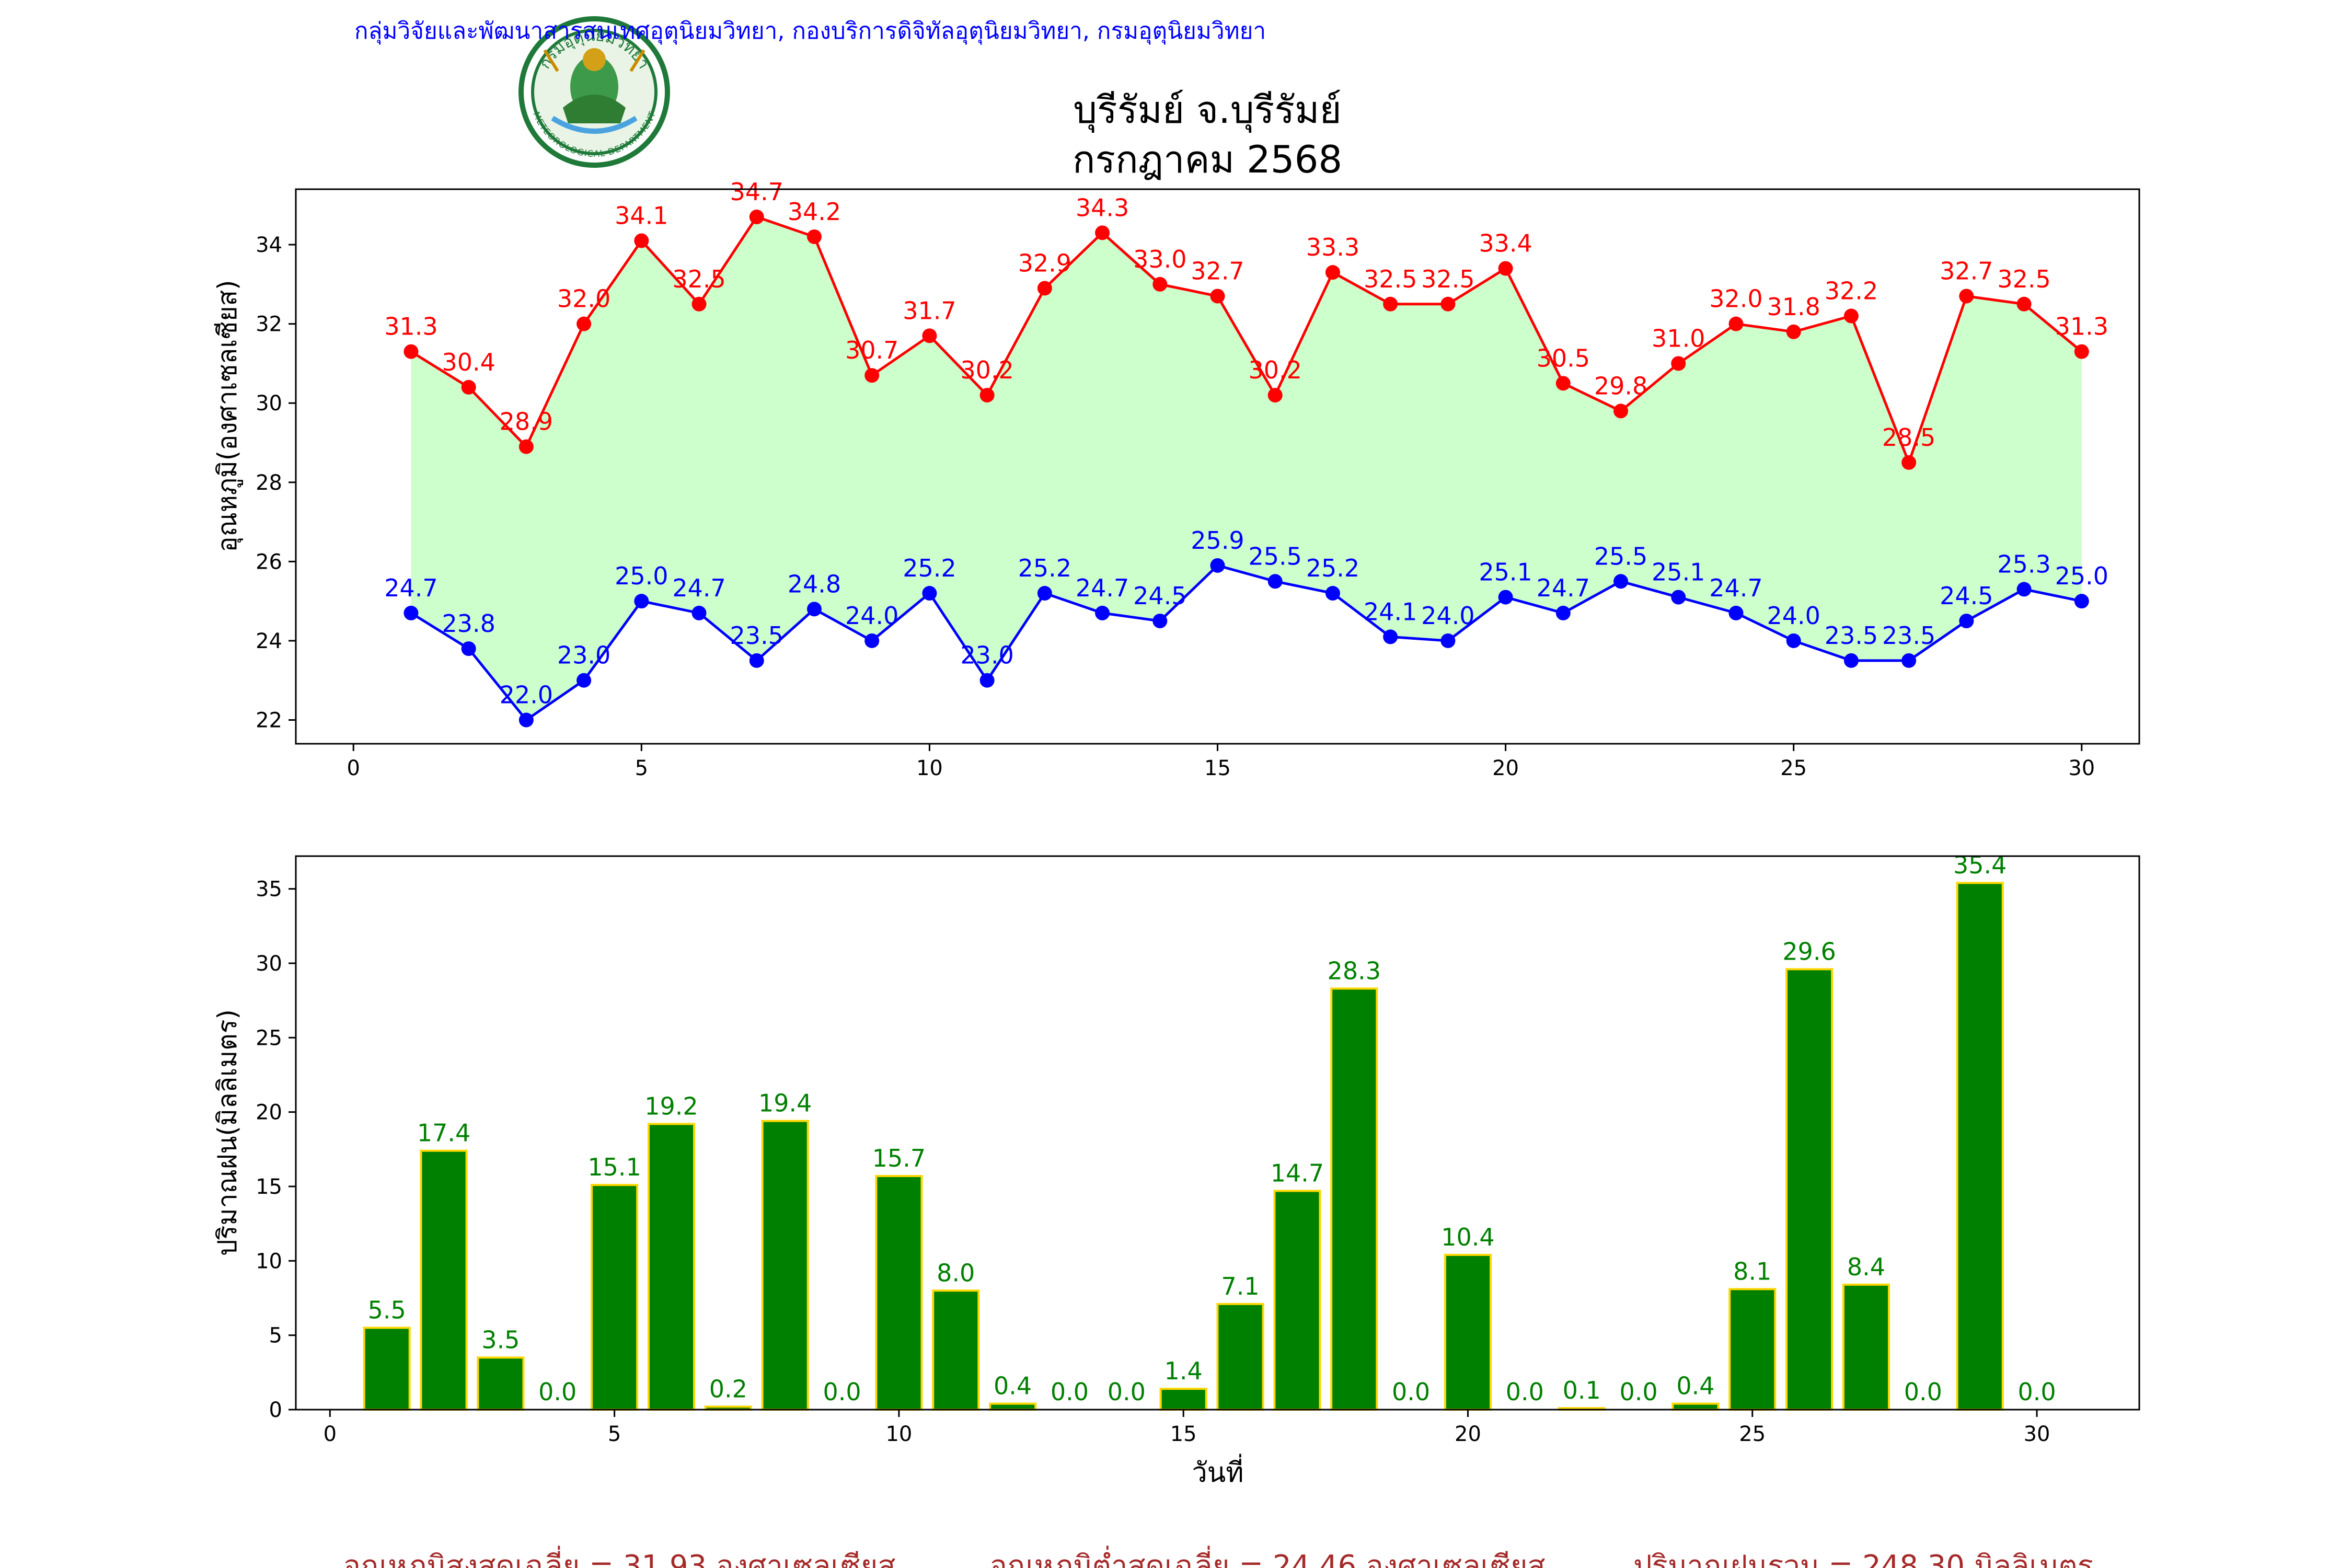  What do you see at coordinates (871, 350) in the screenshot?
I see `max-temperature-label: 30.7` at bounding box center [871, 350].